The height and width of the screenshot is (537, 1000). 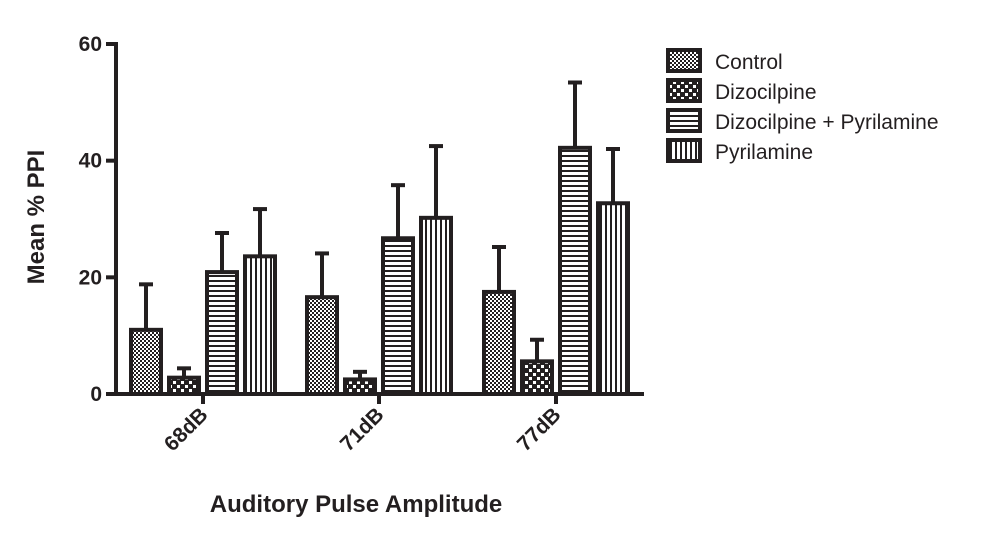 What do you see at coordinates (36, 217) in the screenshot?
I see `y-axis-title: Mean % PPI` at bounding box center [36, 217].